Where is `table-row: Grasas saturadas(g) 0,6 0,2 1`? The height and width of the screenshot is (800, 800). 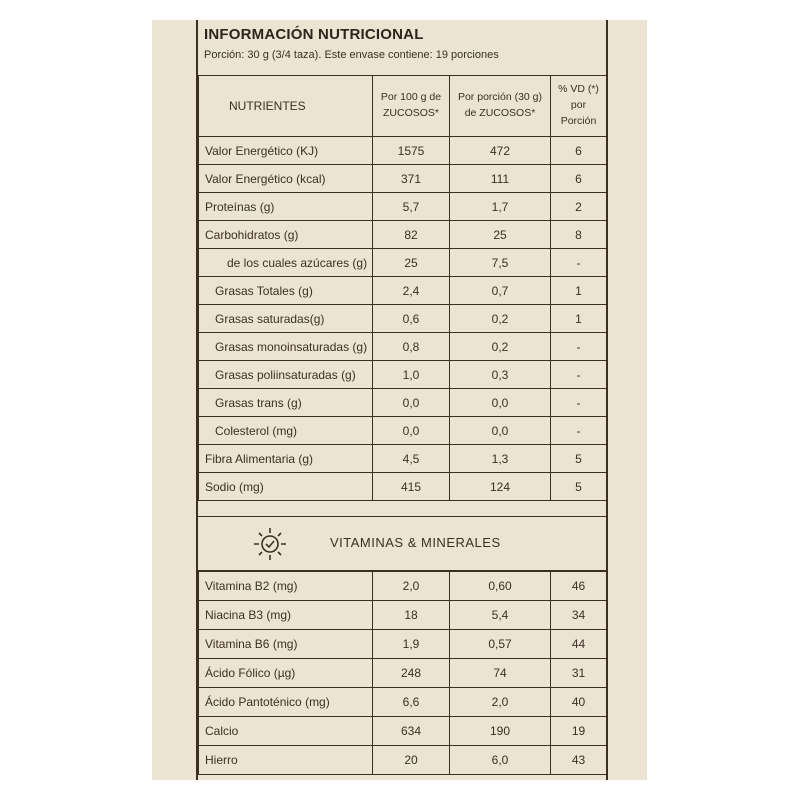 table-row: Grasas saturadas(g) 0,6 0,2 1 is located at coordinates (402, 318).